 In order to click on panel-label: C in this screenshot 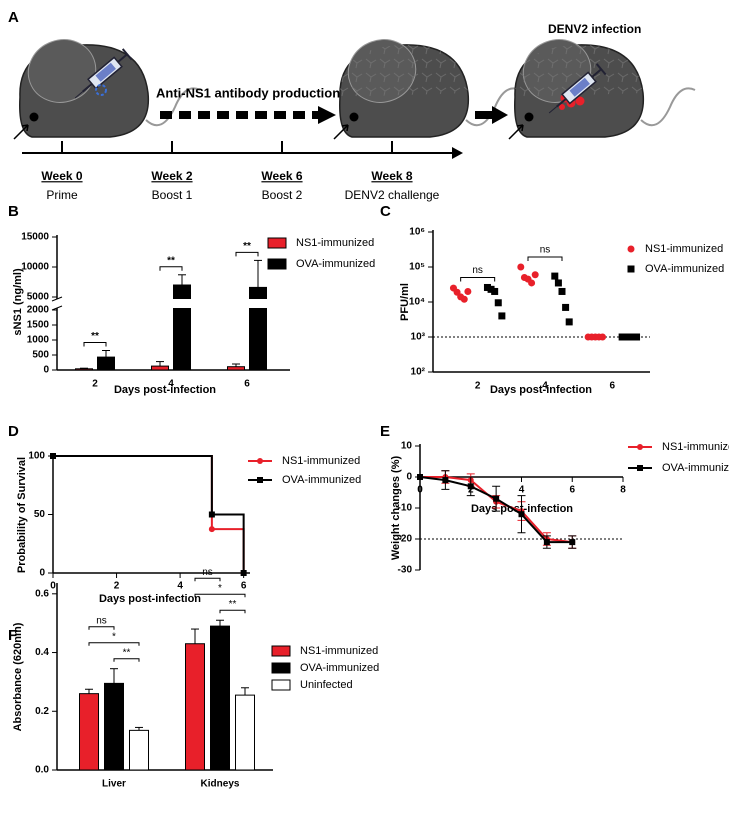, I will do `click(385, 211)`.